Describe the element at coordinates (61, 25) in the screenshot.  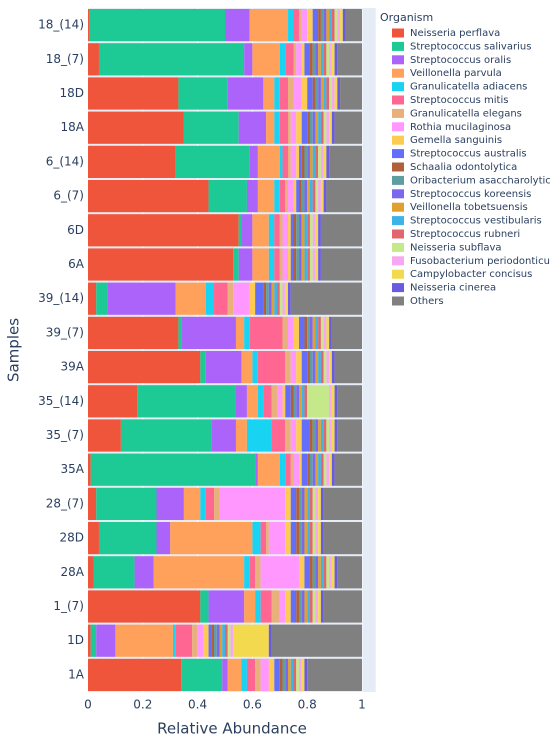
I see `y-tick-label: 18_(14)` at that location.